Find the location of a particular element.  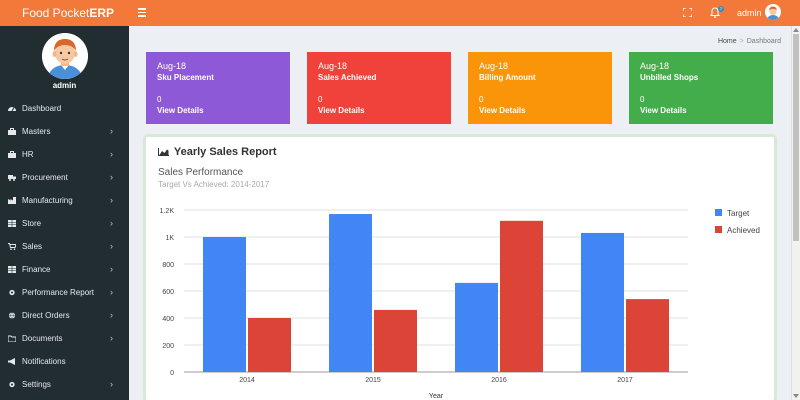

x-tick-label: 2015 is located at coordinates (373, 380).